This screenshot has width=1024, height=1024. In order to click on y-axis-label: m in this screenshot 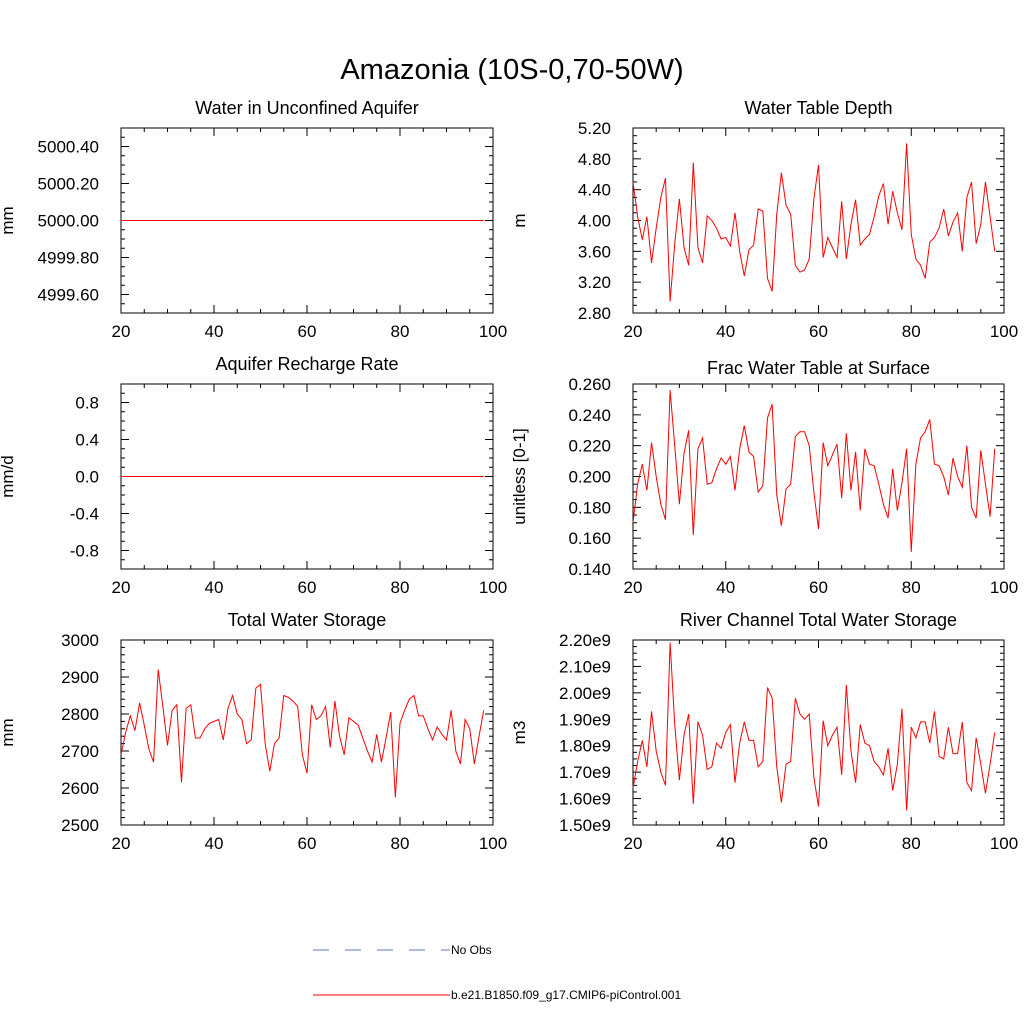, I will do `click(519, 220)`.